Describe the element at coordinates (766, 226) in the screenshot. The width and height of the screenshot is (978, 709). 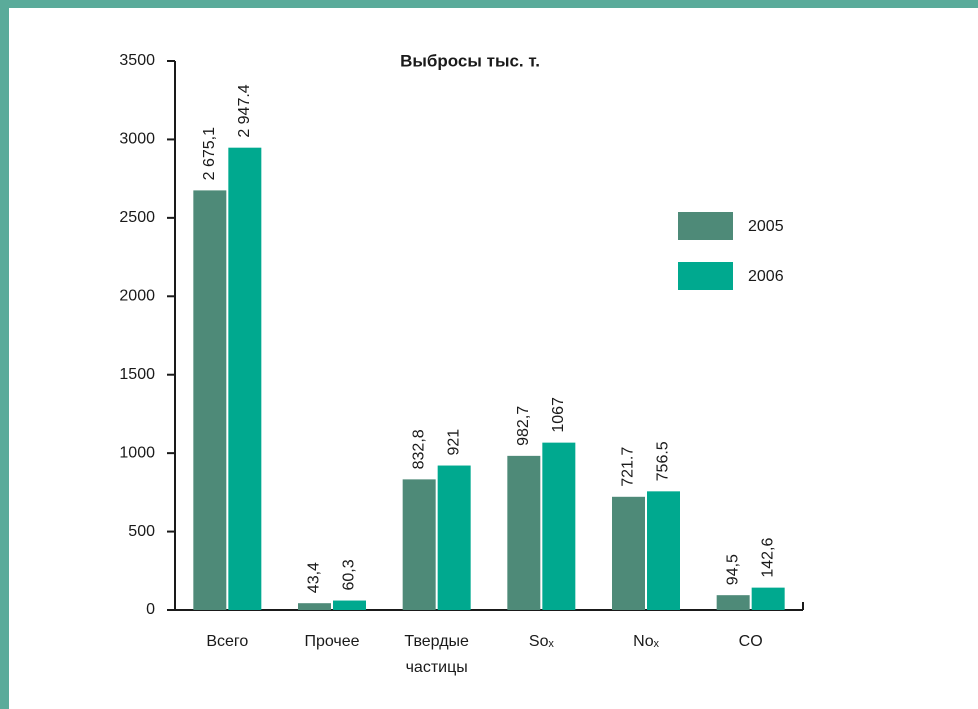
I see `legend-label: 2005` at that location.